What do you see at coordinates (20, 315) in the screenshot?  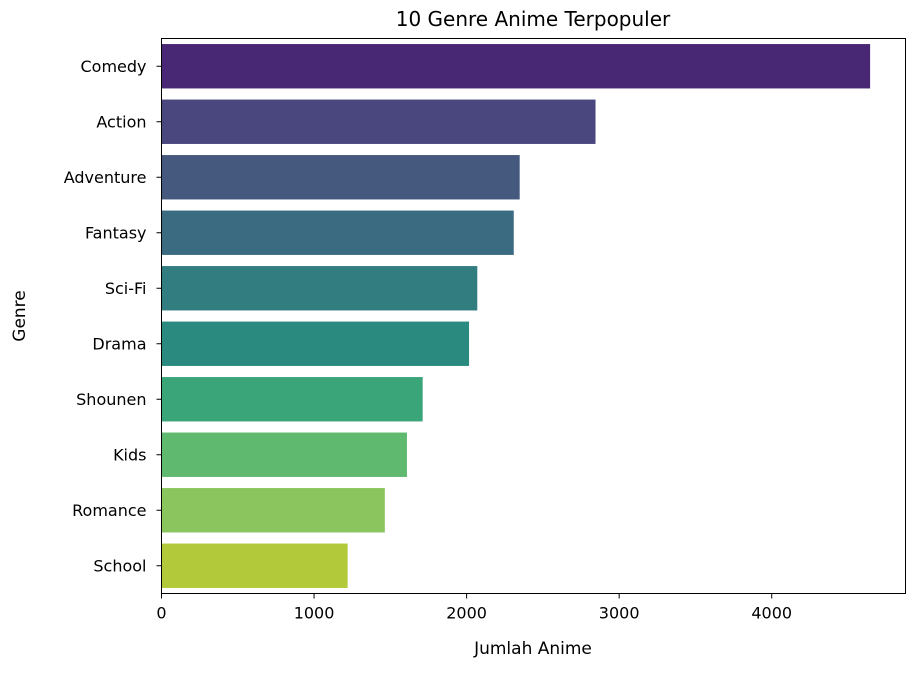 I see `y-axis-label: Genre` at bounding box center [20, 315].